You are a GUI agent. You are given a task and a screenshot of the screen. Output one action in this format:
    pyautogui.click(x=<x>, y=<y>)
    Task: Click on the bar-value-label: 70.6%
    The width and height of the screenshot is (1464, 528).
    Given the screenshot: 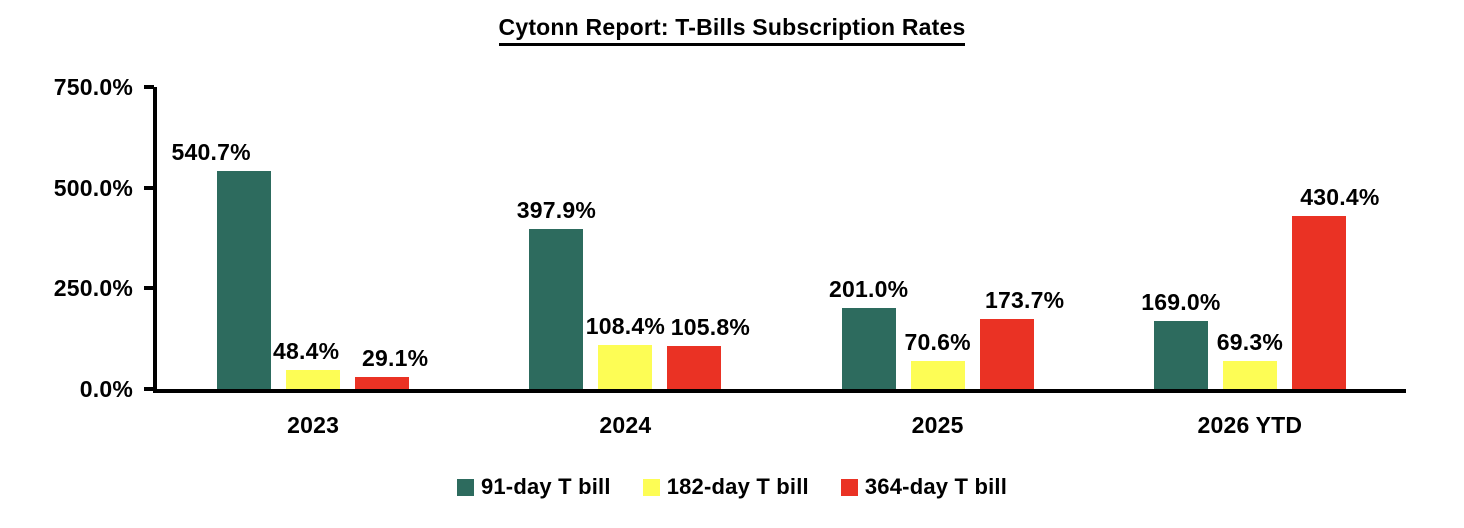 What is the action you would take?
    pyautogui.click(x=937, y=341)
    